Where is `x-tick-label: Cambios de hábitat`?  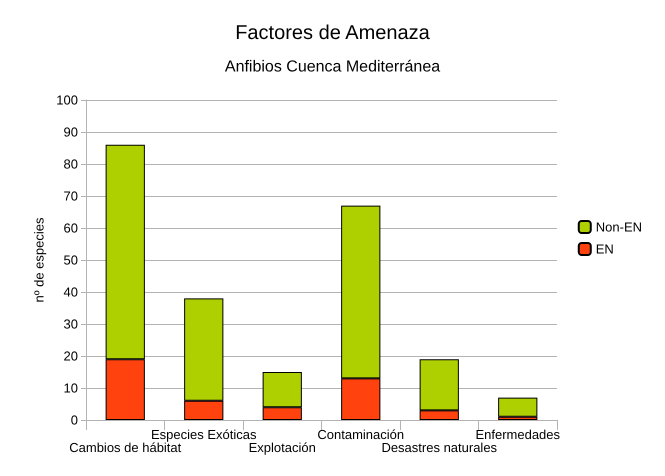
x-tick-label: Cambios de hábitat is located at coordinates (125, 447).